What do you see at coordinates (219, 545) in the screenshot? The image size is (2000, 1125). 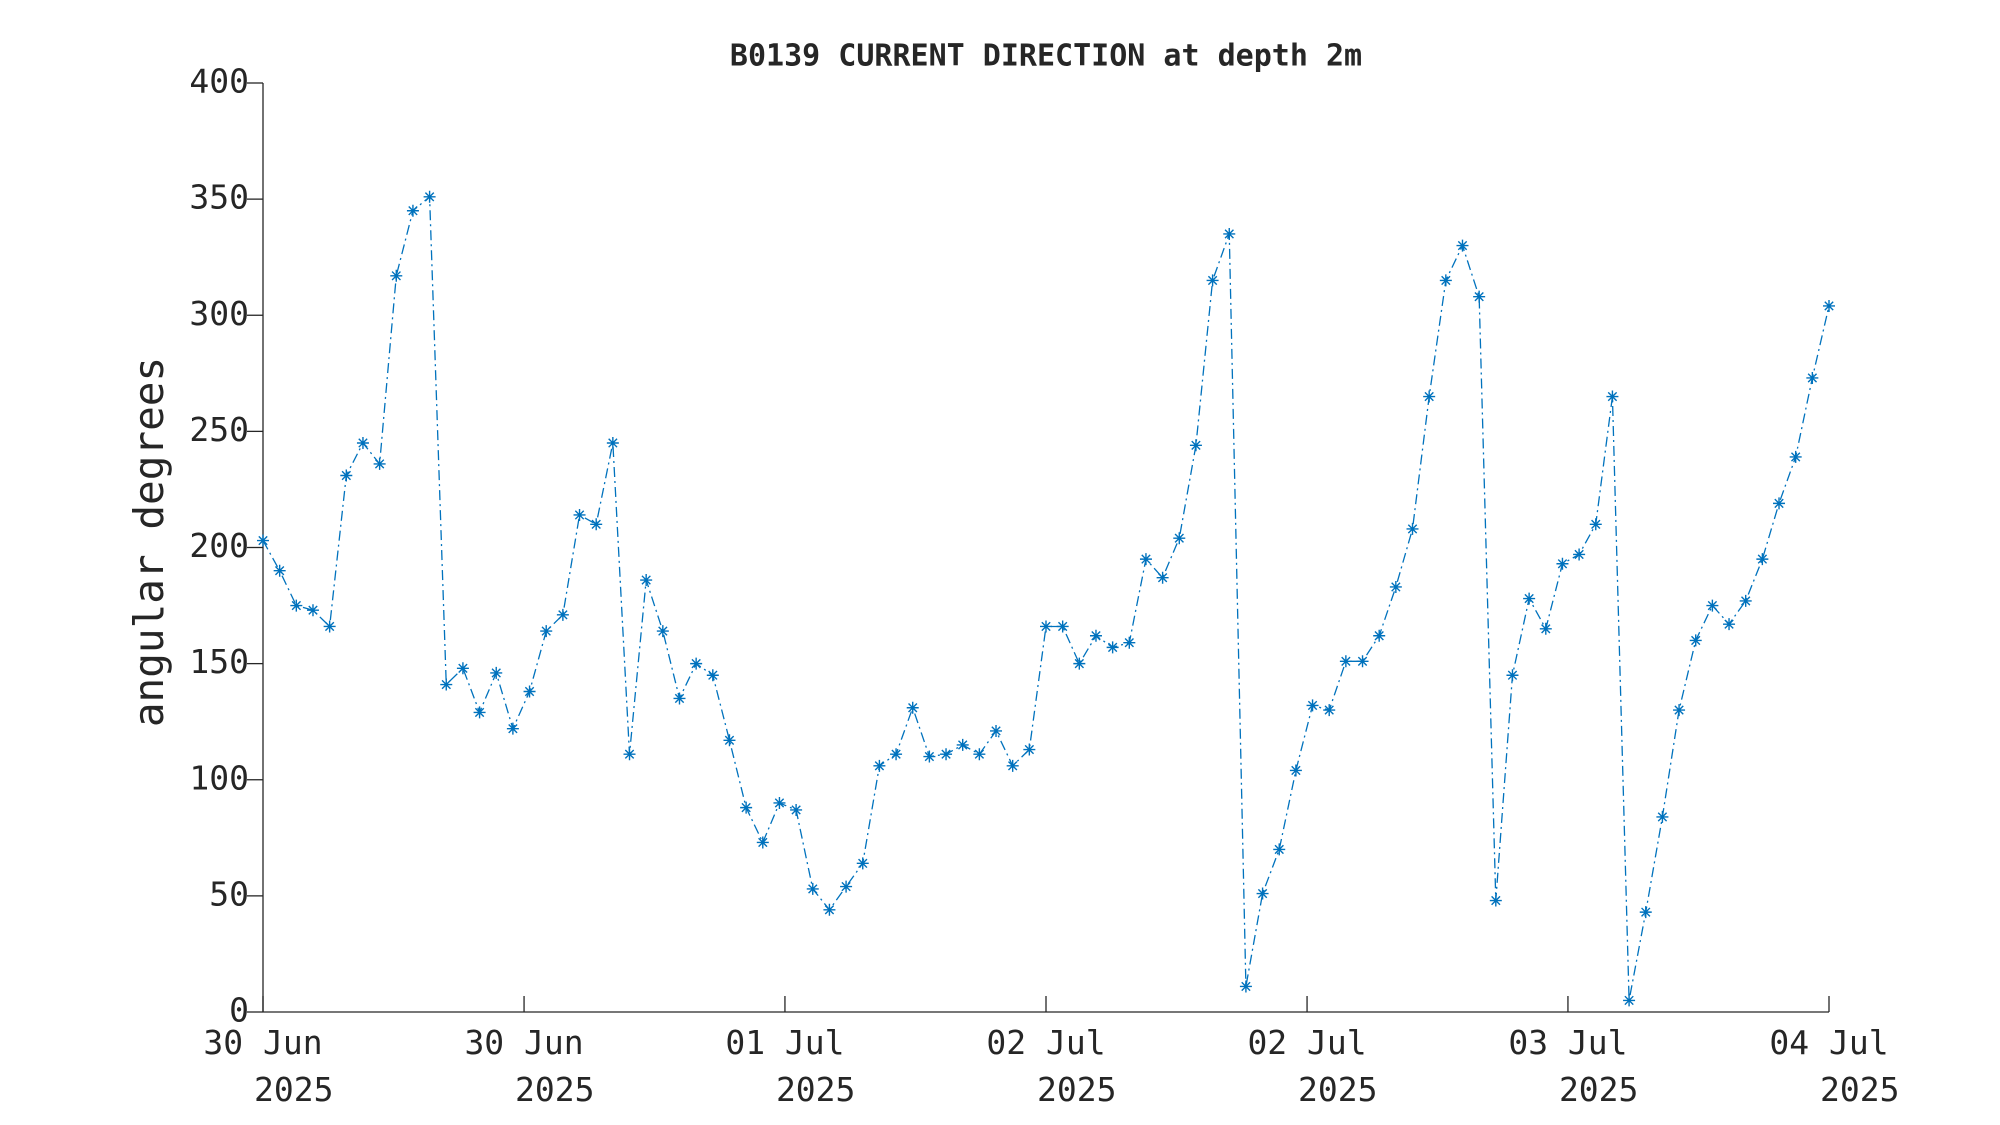 I see `y-tick-label: 200` at bounding box center [219, 545].